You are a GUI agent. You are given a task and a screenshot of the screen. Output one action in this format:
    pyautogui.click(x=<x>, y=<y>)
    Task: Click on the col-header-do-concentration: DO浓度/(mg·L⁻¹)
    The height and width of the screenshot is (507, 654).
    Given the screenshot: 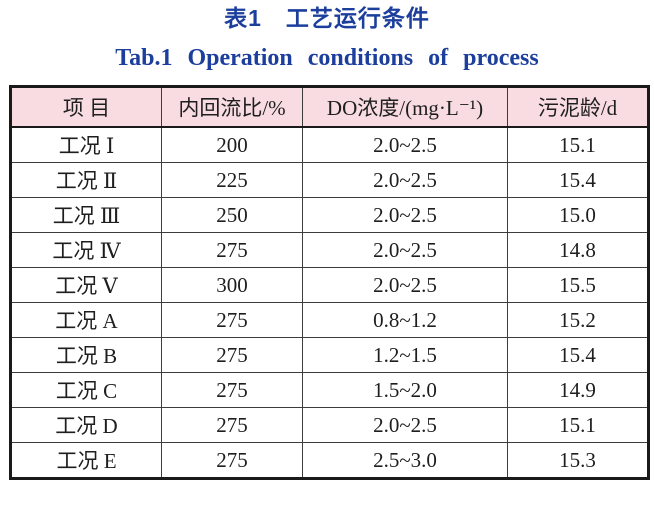 What is the action you would take?
    pyautogui.click(x=405, y=107)
    